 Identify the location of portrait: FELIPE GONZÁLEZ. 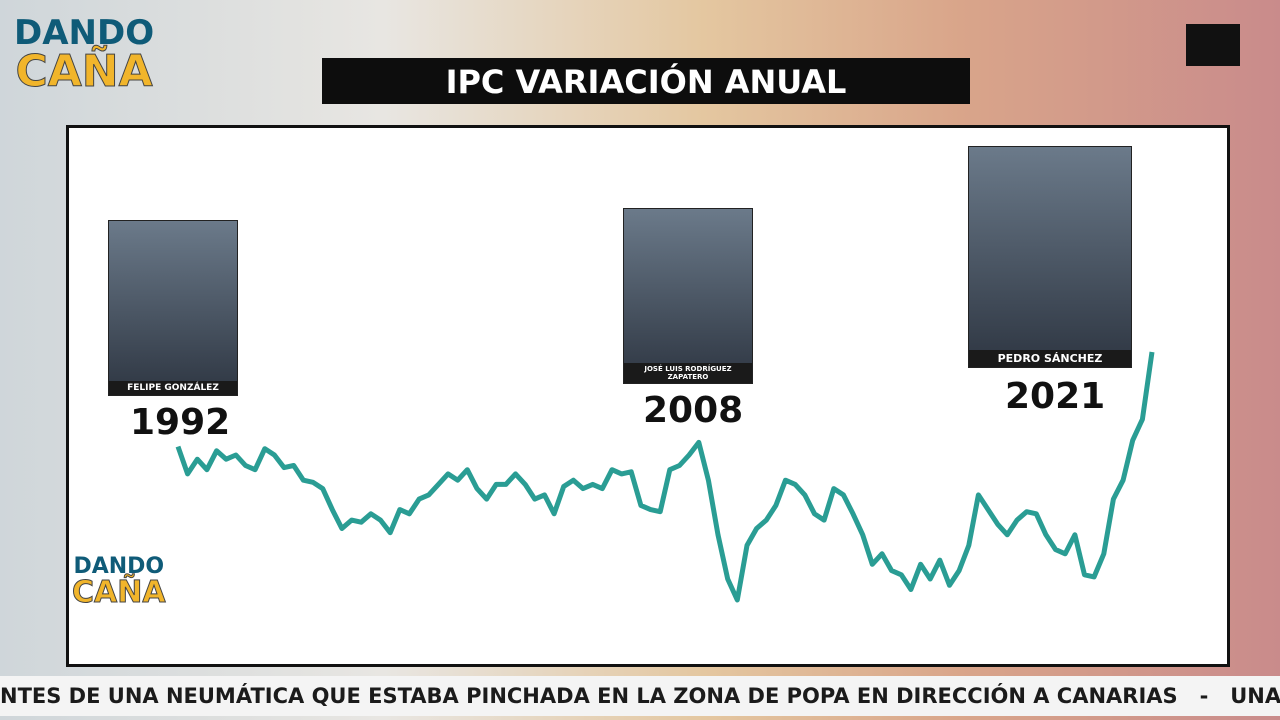
(173, 308).